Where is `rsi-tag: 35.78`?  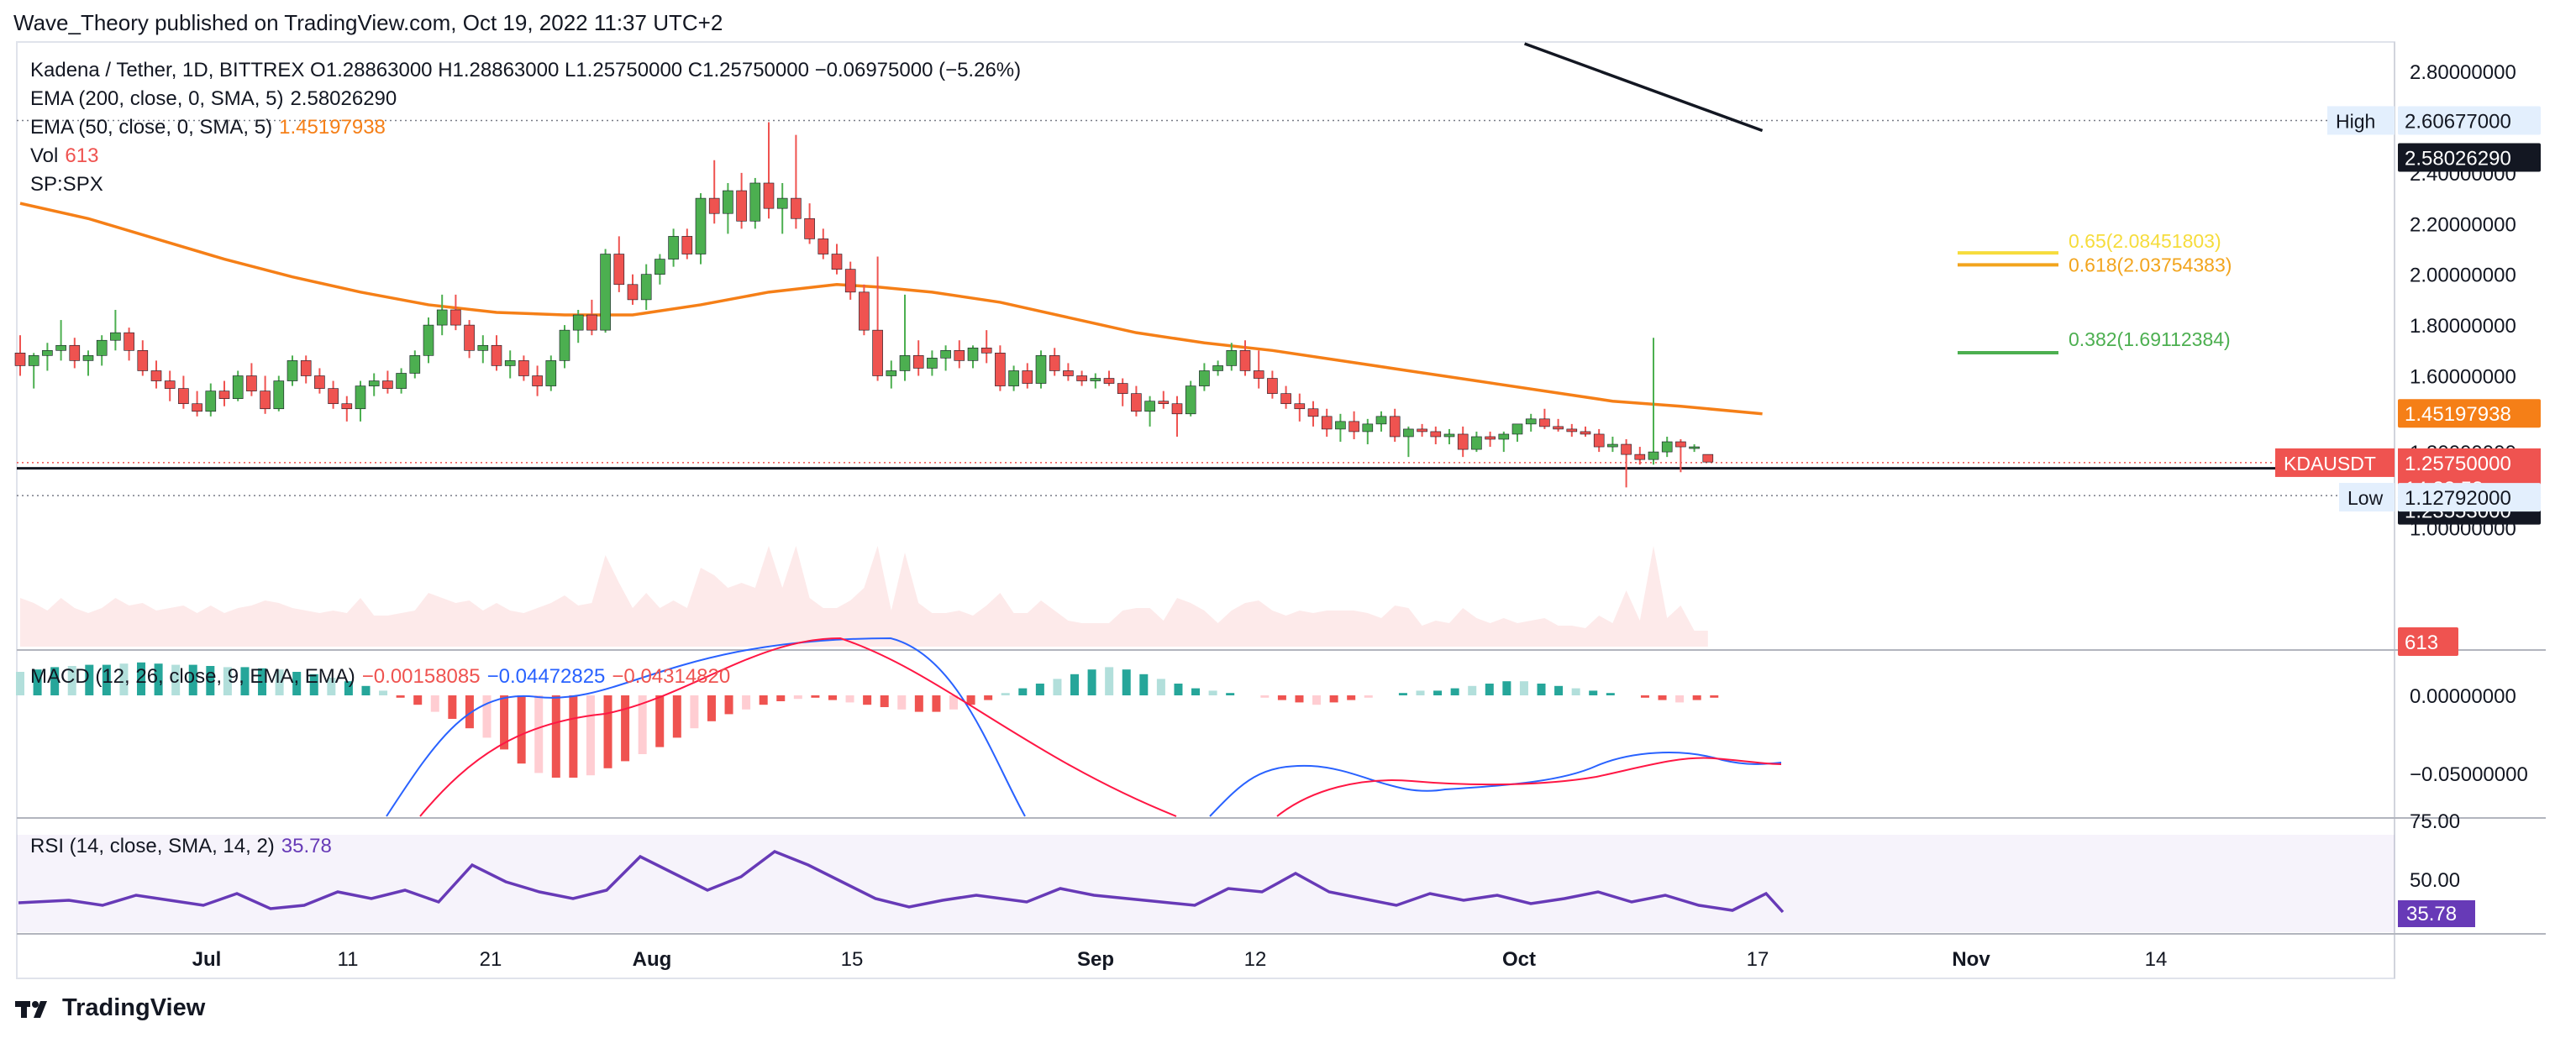
rsi-tag: 35.78 is located at coordinates (2431, 914).